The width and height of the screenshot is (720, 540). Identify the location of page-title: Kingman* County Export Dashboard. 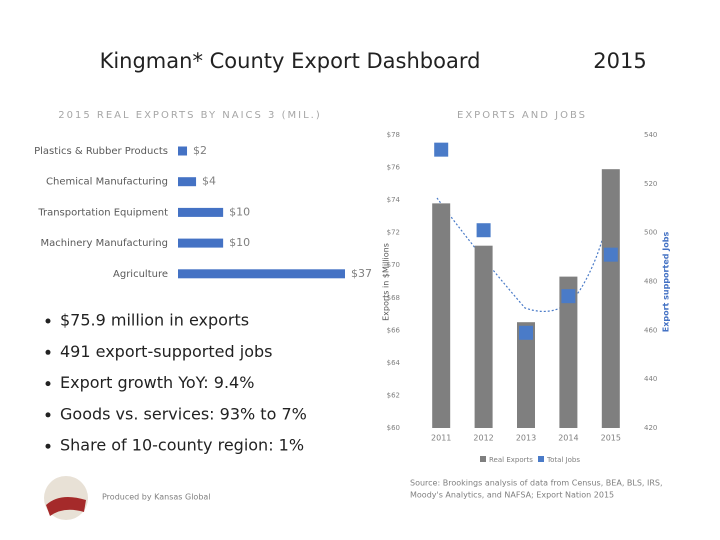
(290, 61).